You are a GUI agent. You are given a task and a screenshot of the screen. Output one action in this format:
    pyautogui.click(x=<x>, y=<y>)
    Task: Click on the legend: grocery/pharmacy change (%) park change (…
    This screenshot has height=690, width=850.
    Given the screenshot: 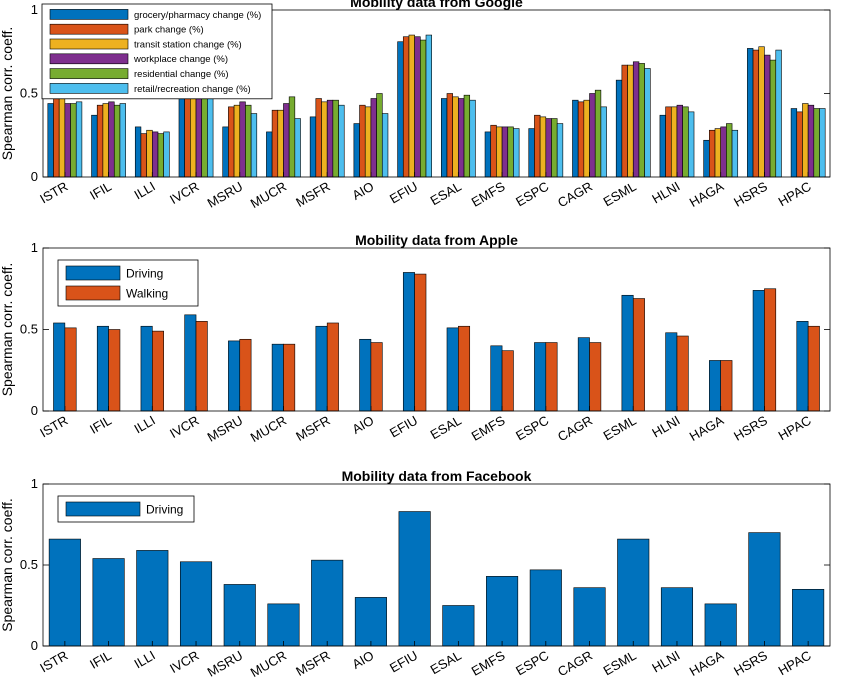 What is the action you would take?
    pyautogui.click(x=157, y=51)
    